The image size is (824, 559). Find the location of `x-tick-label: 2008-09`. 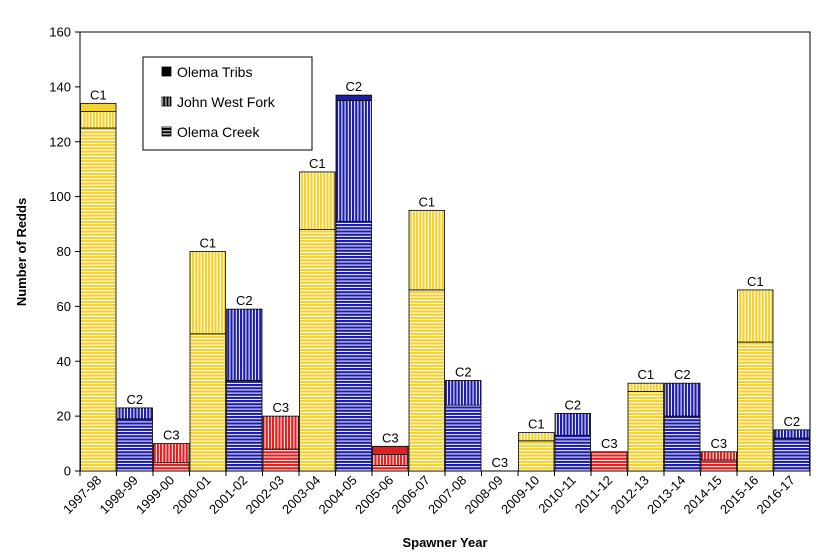

x-tick-label: 2008-09 is located at coordinates (484, 495).